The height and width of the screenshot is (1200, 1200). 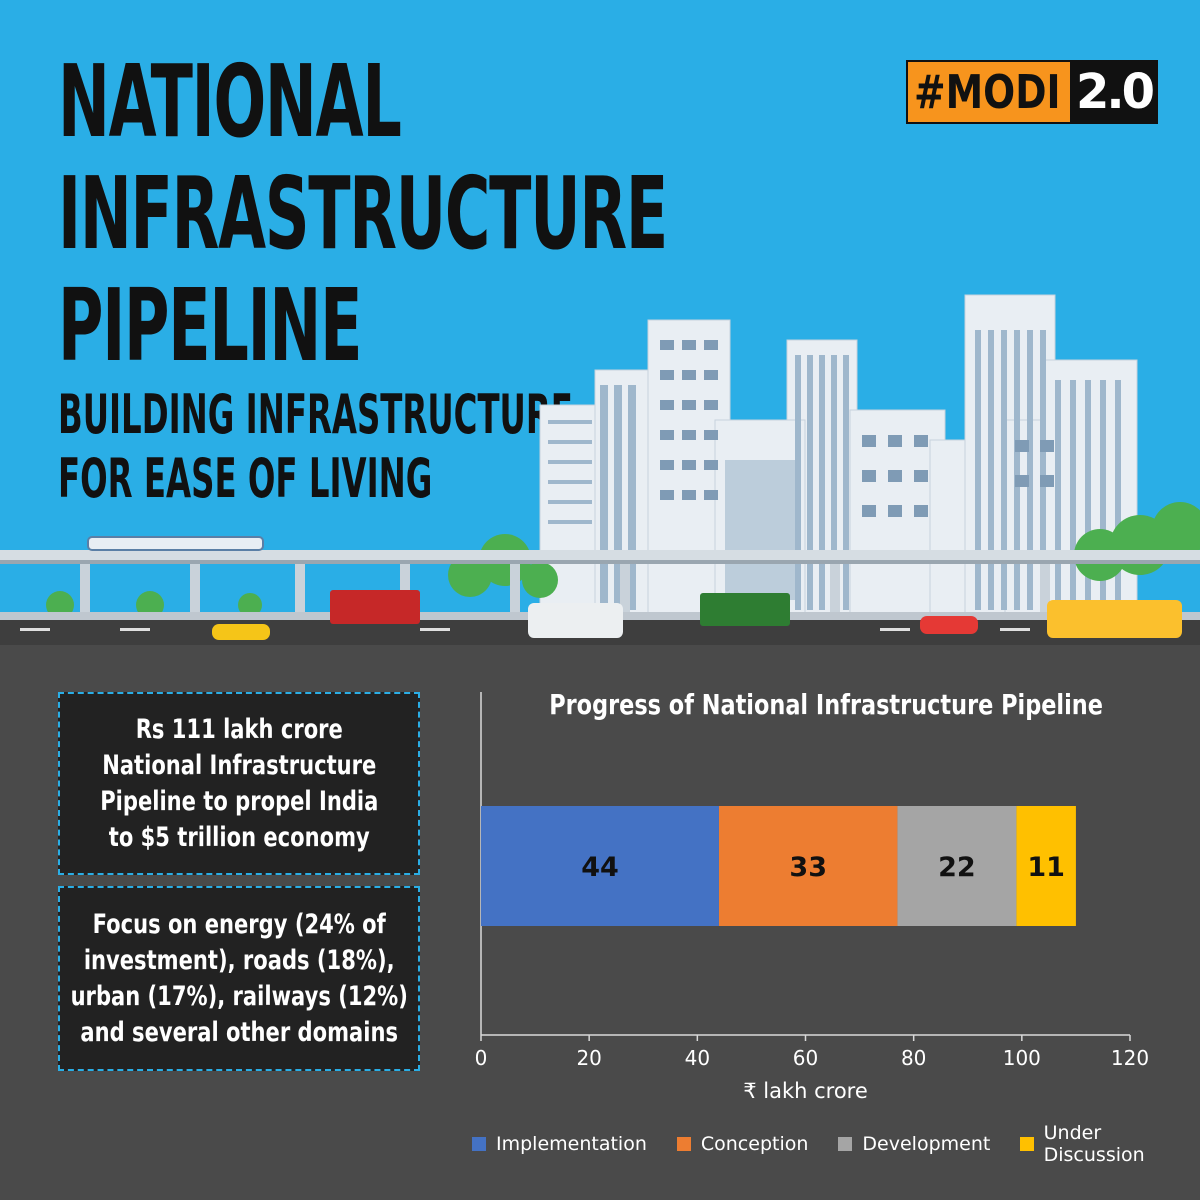 I want to click on modi-logo: #MODI 2.0, so click(x=1032, y=92).